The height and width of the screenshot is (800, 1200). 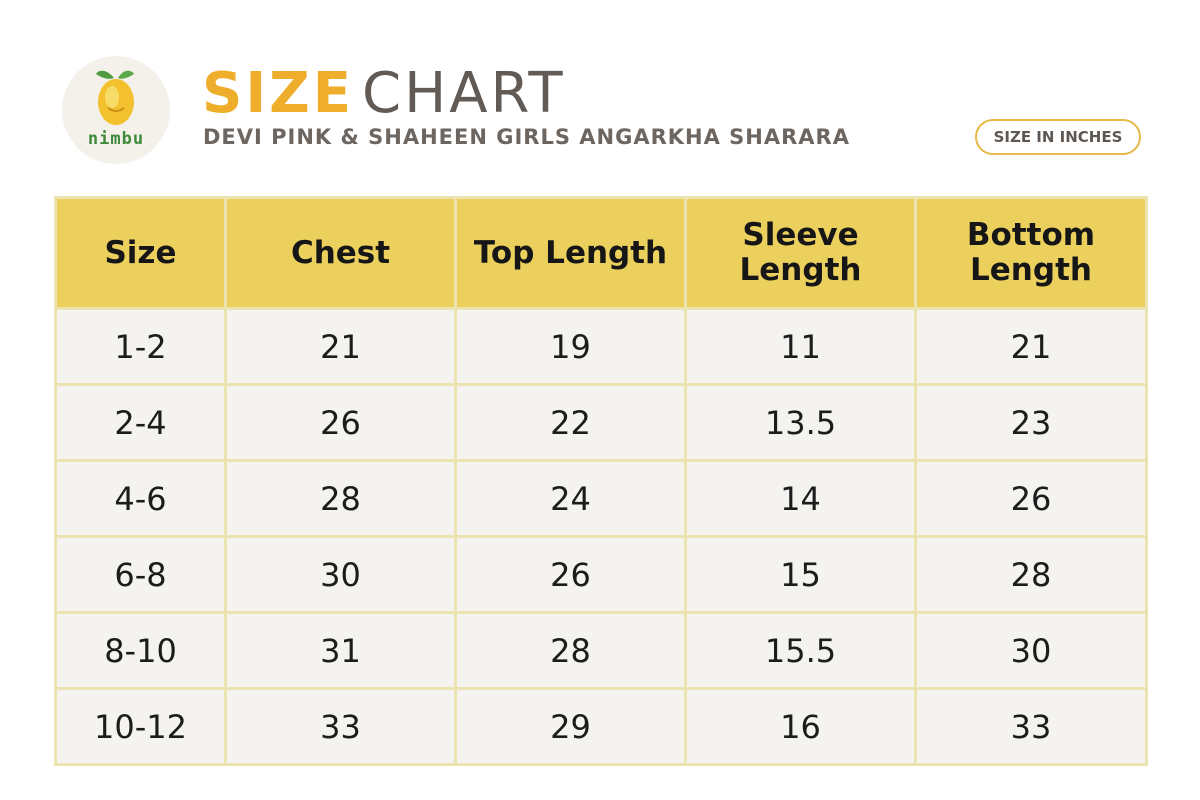 I want to click on table-cell: 13.5, so click(x=800, y=422).